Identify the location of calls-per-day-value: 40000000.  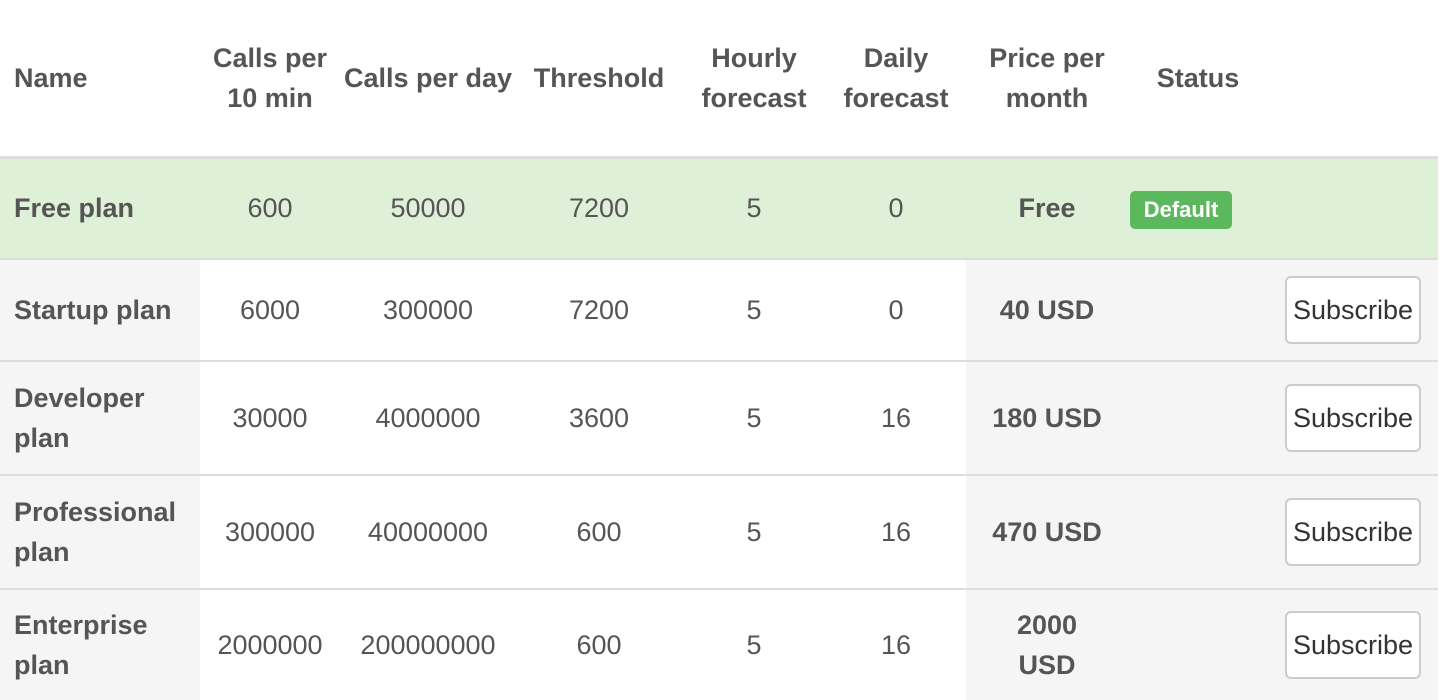
(428, 531).